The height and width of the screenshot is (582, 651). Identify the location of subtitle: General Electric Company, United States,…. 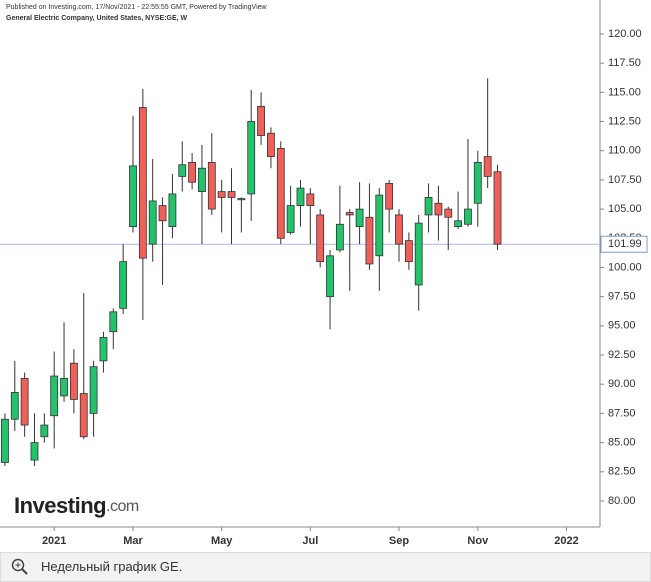
(97, 18).